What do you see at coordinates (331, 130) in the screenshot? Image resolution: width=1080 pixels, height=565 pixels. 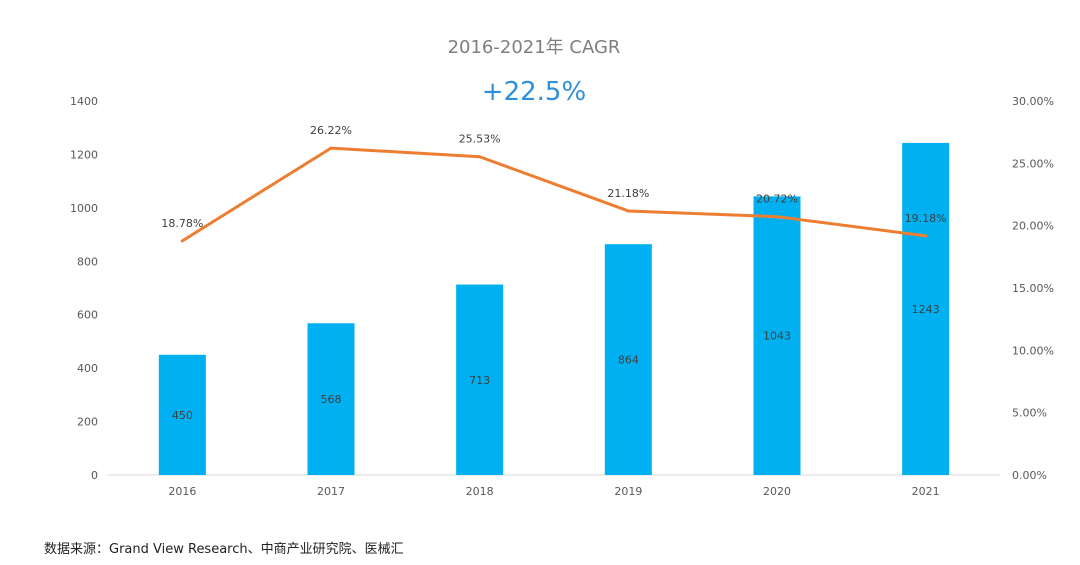 I see `line-data-label: 26.22%` at bounding box center [331, 130].